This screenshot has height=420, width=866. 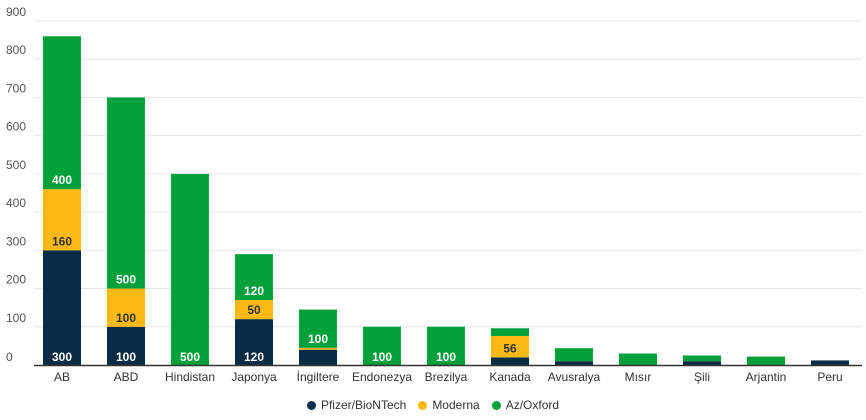 What do you see at coordinates (16, 280) in the screenshot?
I see `y-tick-label: 200` at bounding box center [16, 280].